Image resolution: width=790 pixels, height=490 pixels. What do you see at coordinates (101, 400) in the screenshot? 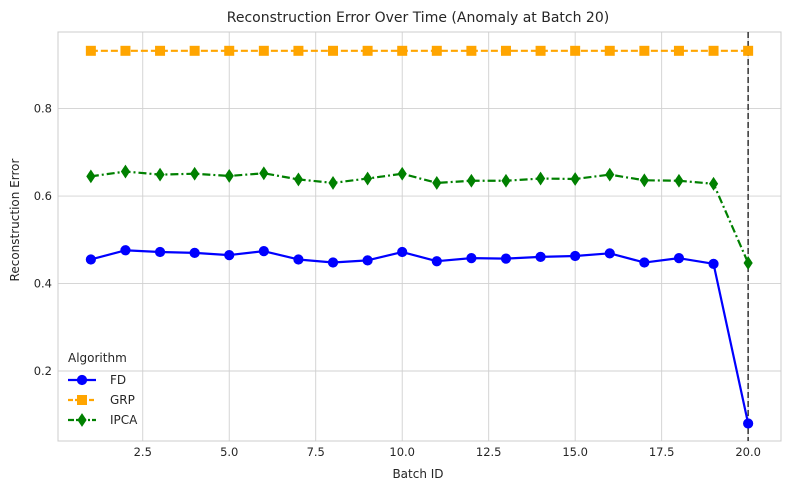
I see `legend-item-grp: GRP` at bounding box center [101, 400].